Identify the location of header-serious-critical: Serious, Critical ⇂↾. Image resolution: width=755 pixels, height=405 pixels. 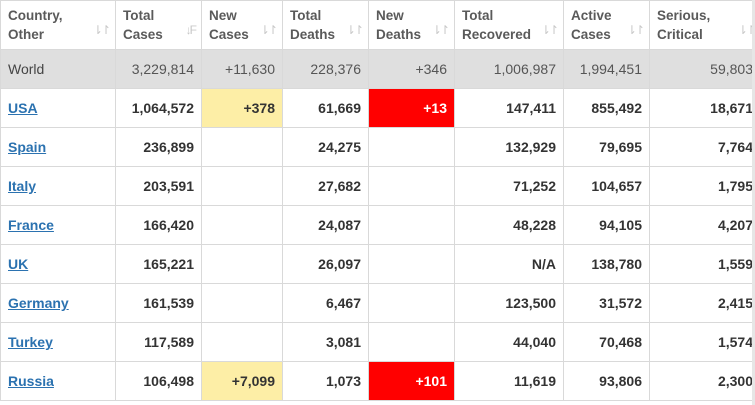
(702, 25).